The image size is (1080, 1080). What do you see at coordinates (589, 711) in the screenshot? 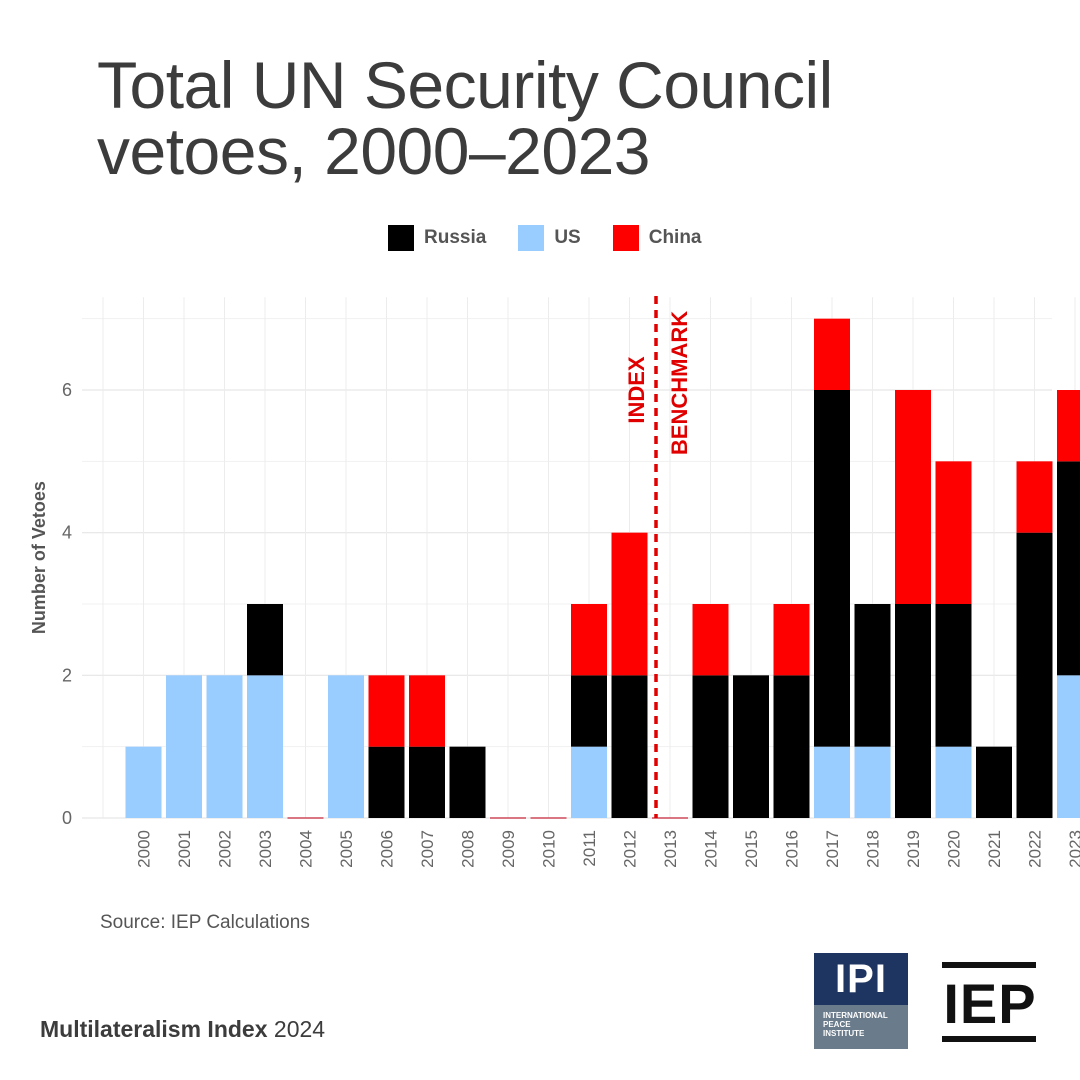
I see `bar-russia-2011` at bounding box center [589, 711].